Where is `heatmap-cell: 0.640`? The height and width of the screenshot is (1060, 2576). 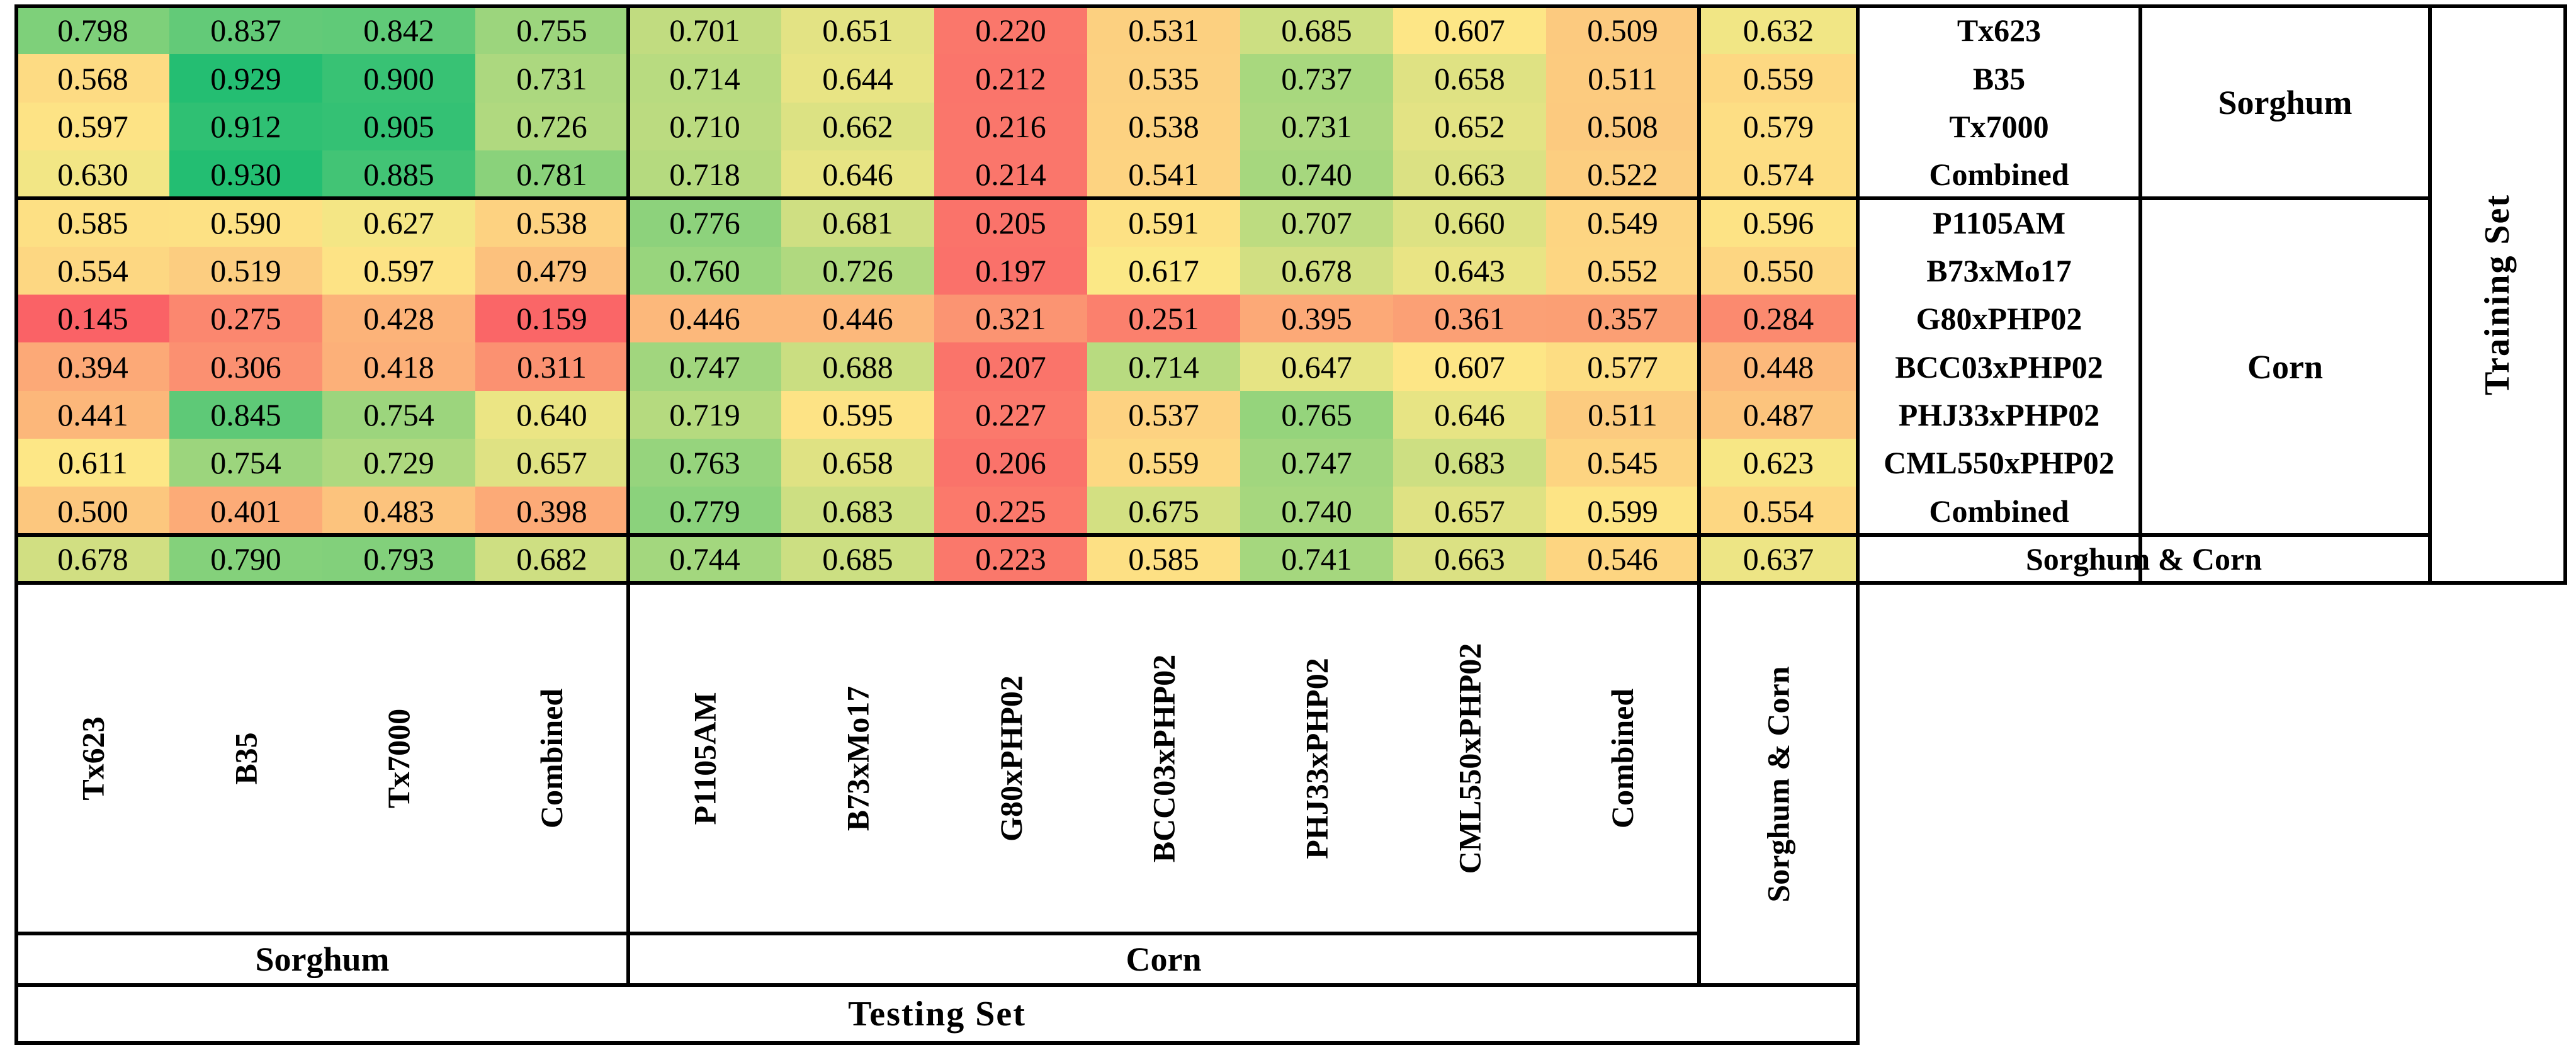 heatmap-cell: 0.640 is located at coordinates (551, 415).